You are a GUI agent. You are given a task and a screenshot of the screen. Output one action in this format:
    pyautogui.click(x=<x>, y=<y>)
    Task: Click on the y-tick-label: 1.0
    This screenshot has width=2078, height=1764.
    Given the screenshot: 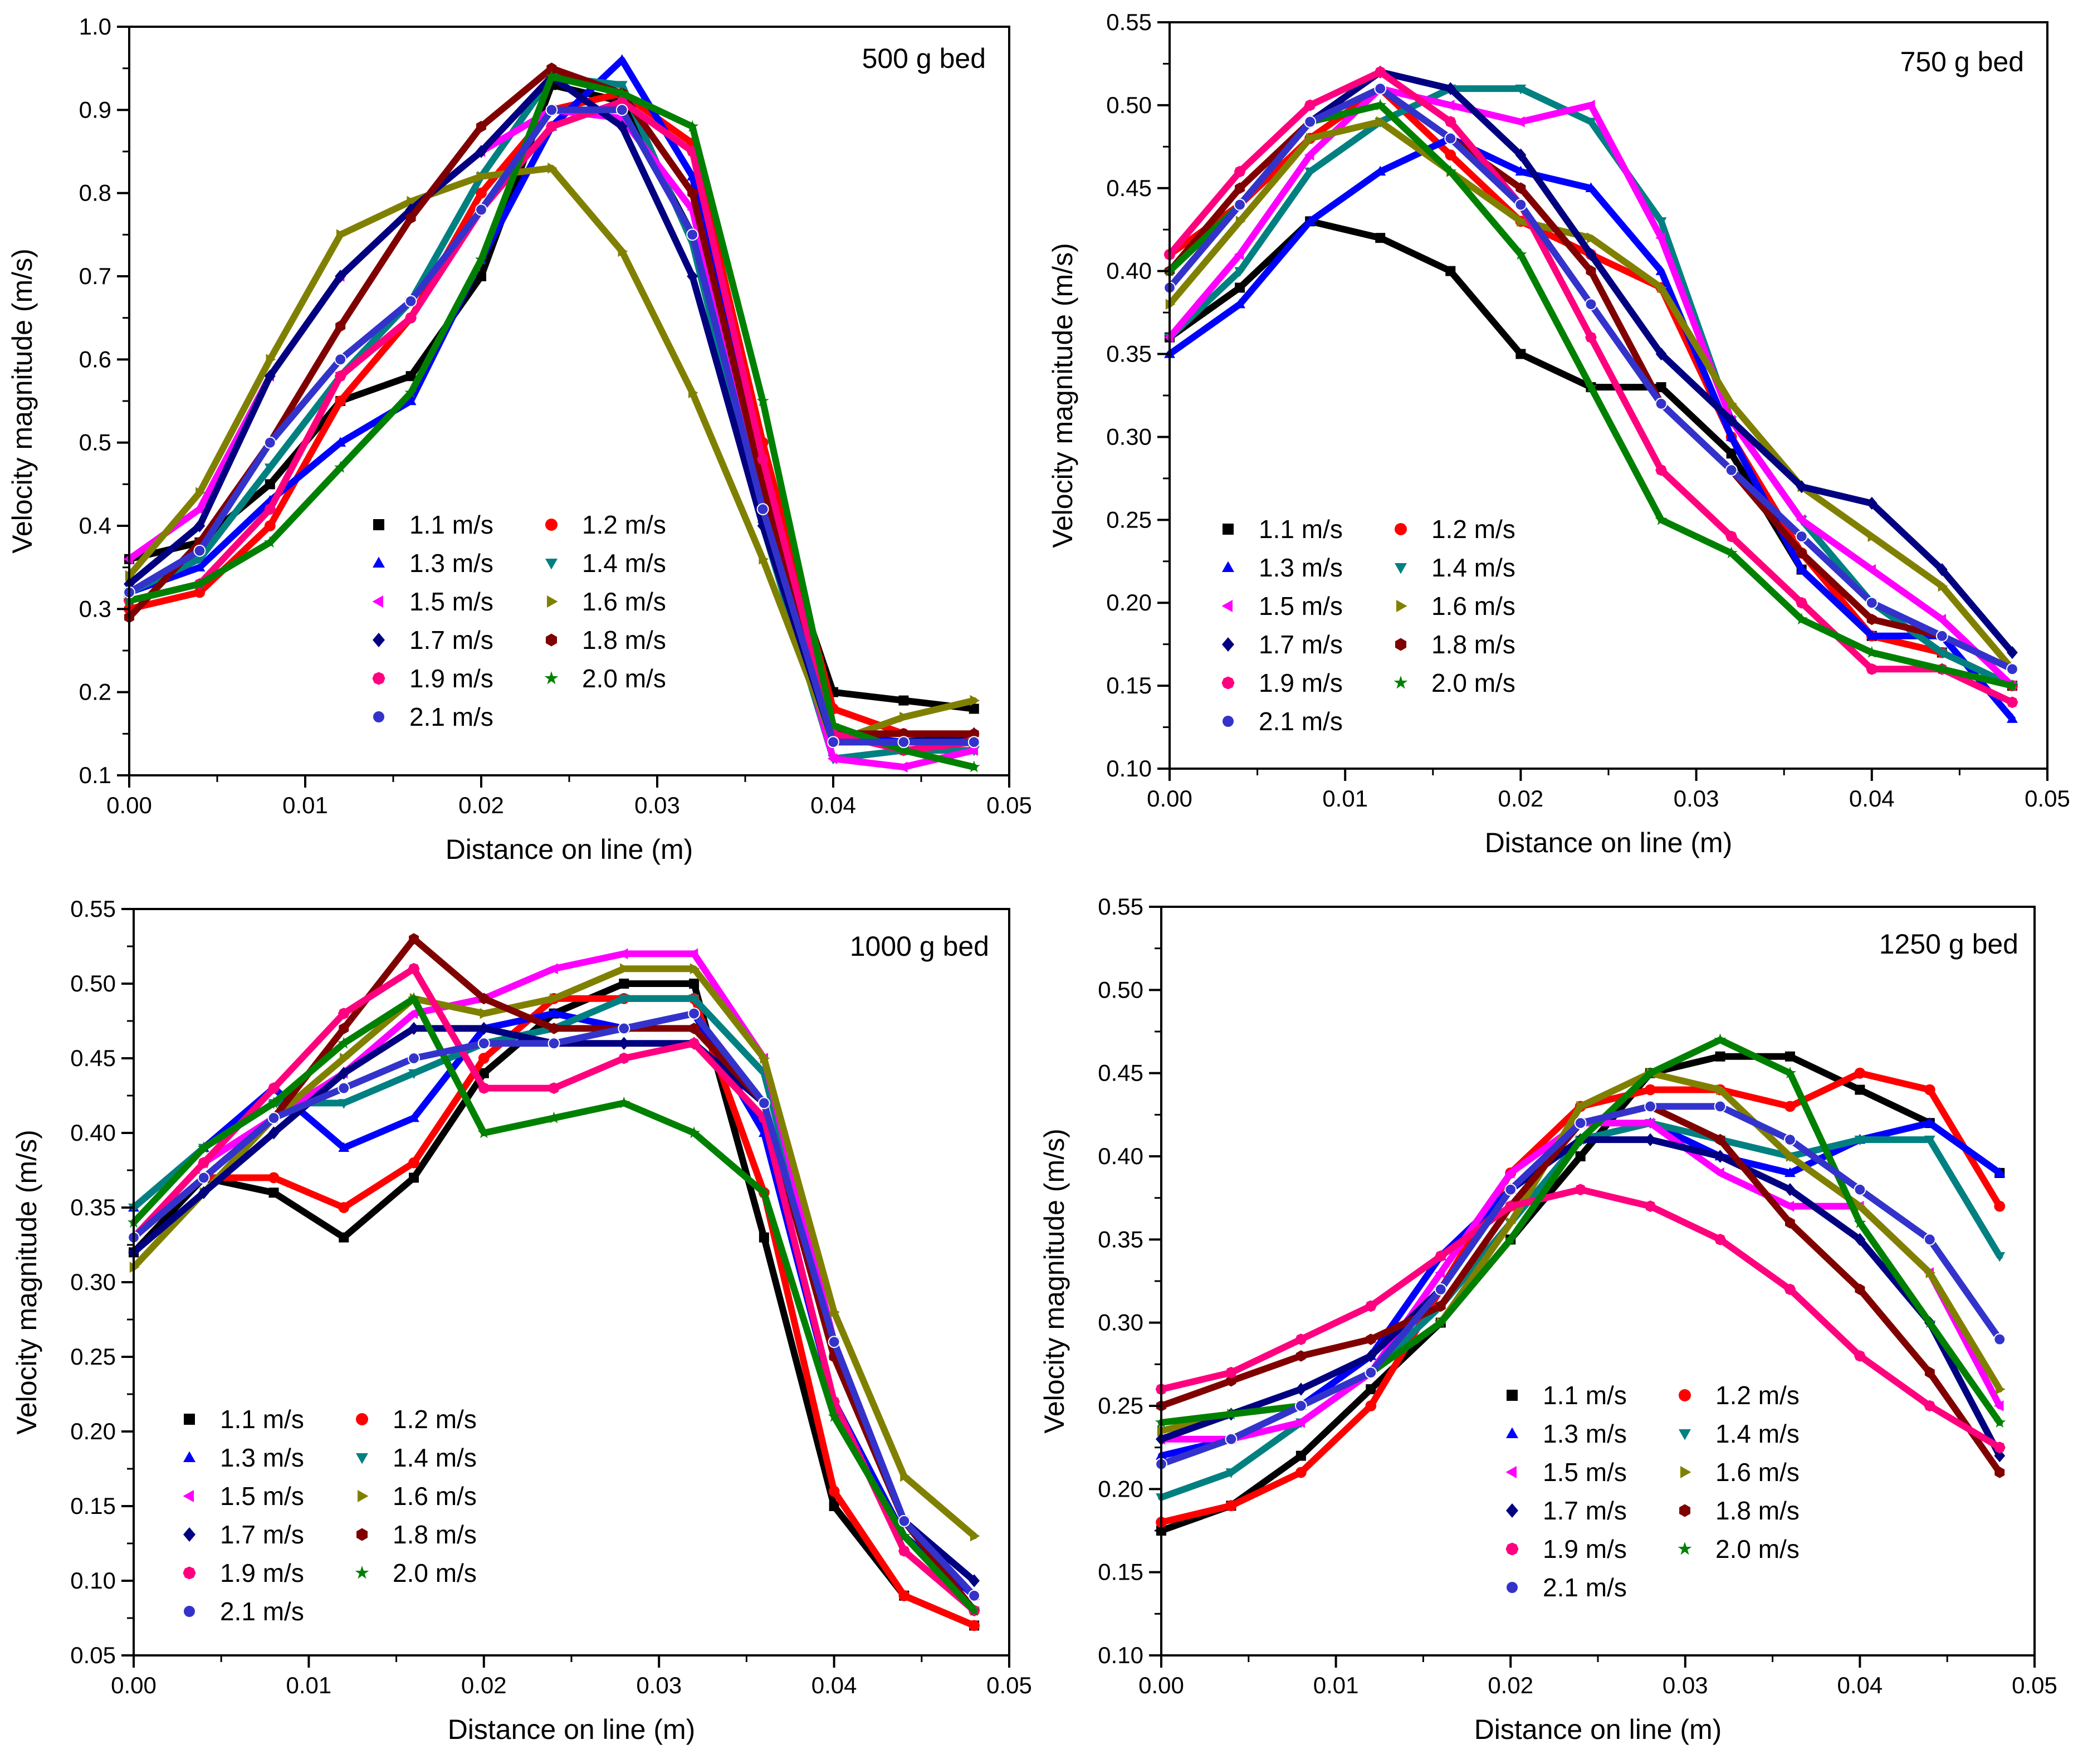 What is the action you would take?
    pyautogui.click(x=95, y=26)
    